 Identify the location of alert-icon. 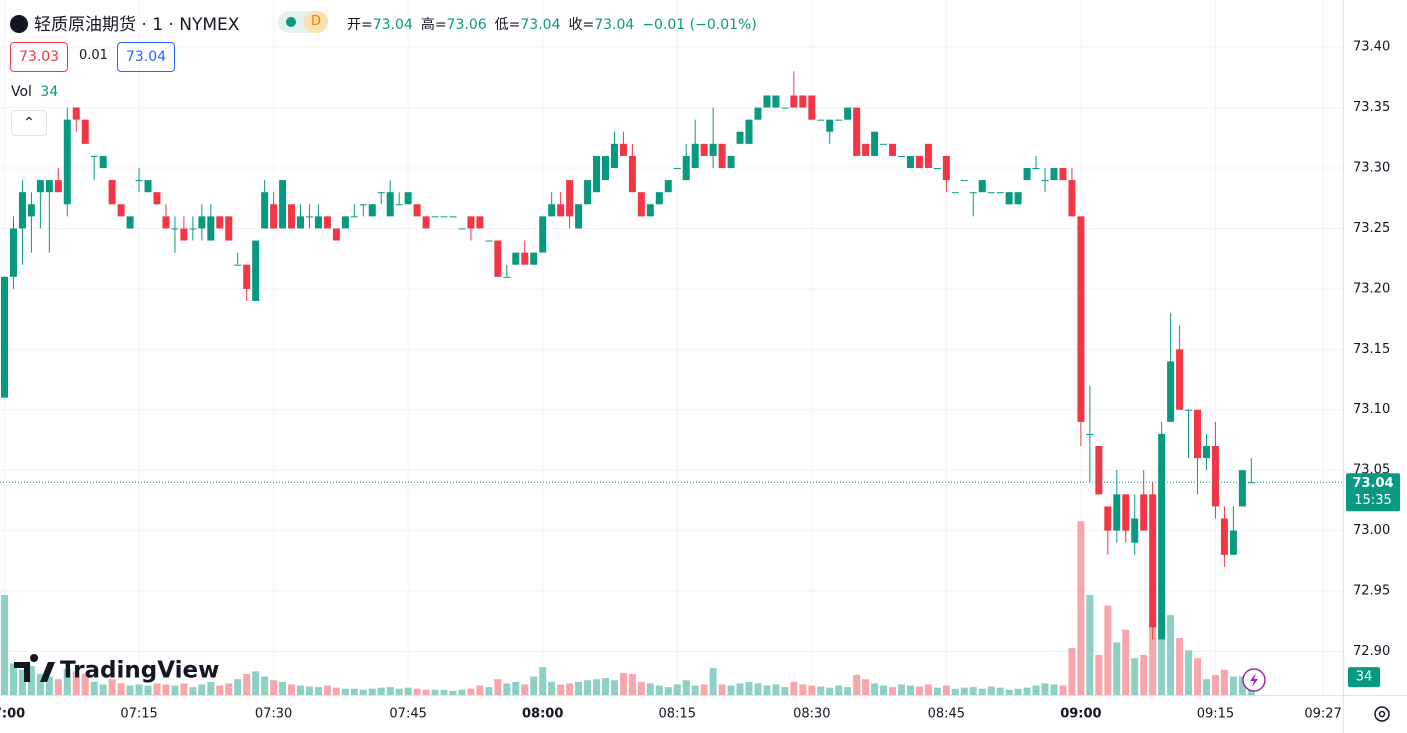
(1254, 680).